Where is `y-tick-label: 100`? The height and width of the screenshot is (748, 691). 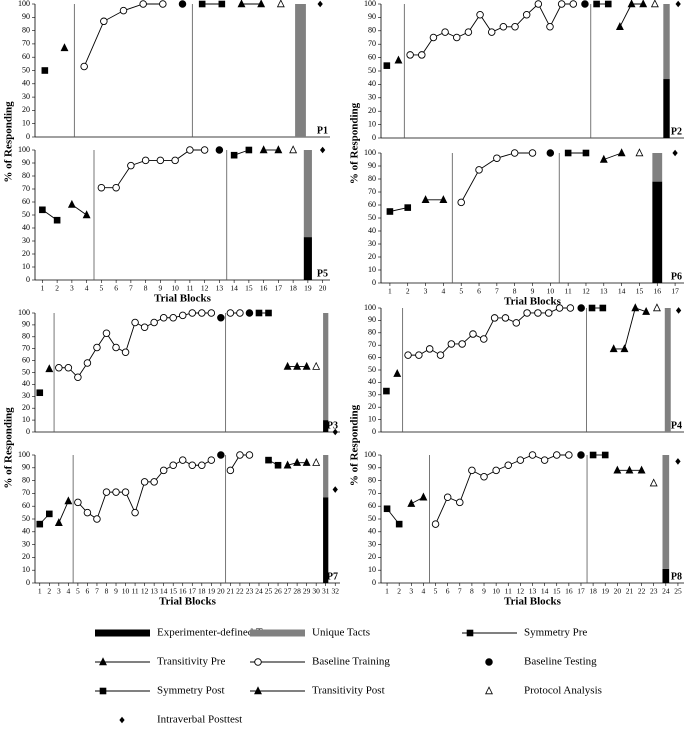 y-tick-label: 100 is located at coordinates (24, 4).